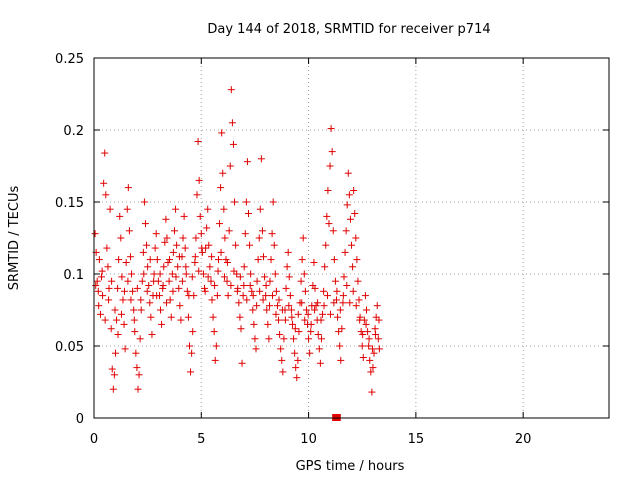  I want to click on y-tick-label: 0.15, so click(69, 203).